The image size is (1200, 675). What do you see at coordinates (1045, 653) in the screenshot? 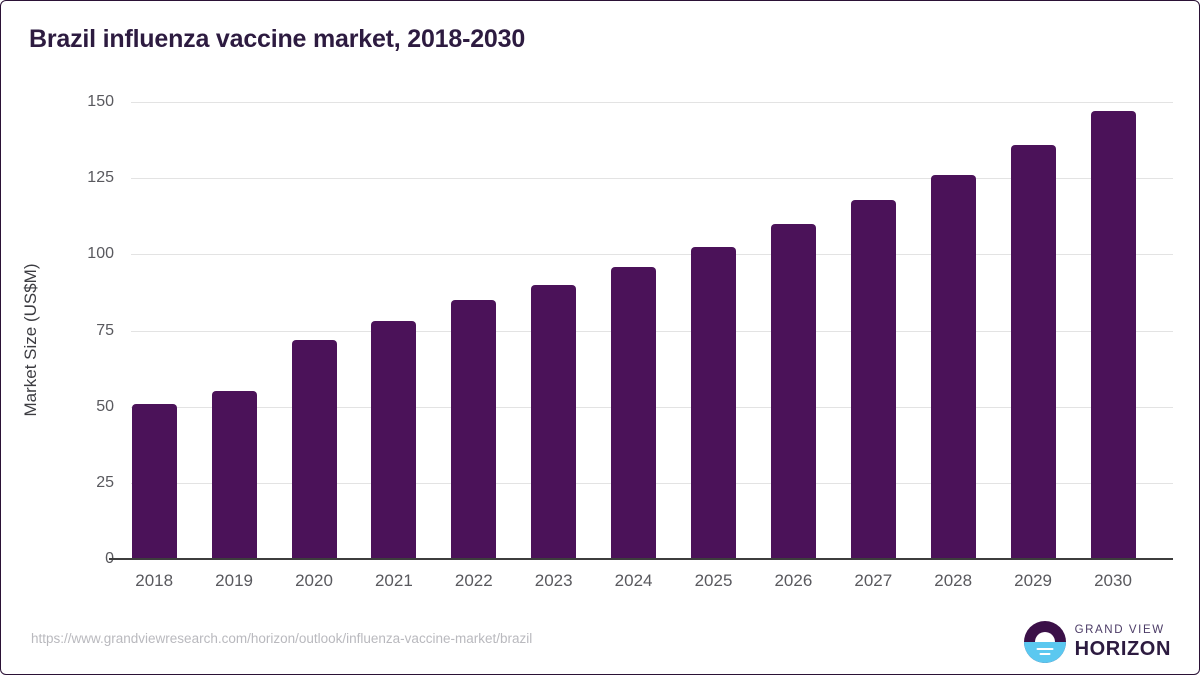
I see `logo-ray-lower` at bounding box center [1045, 653].